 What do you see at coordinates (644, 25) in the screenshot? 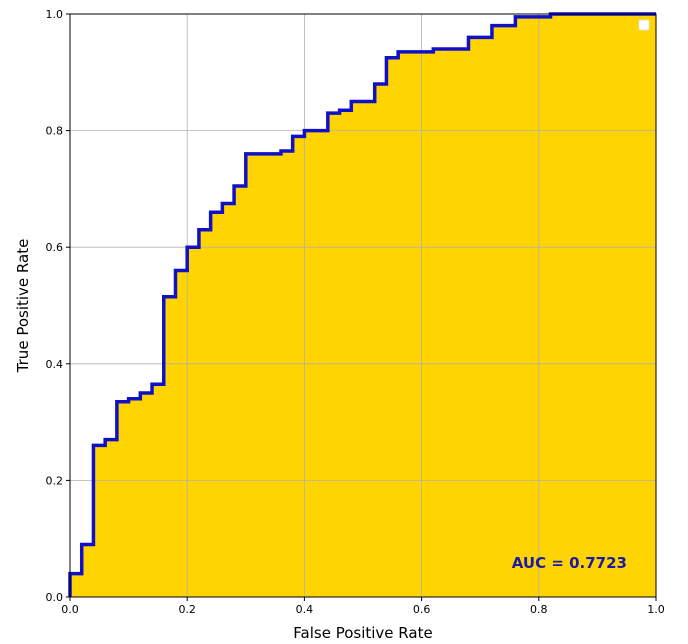
I see `legend-marker` at bounding box center [644, 25].